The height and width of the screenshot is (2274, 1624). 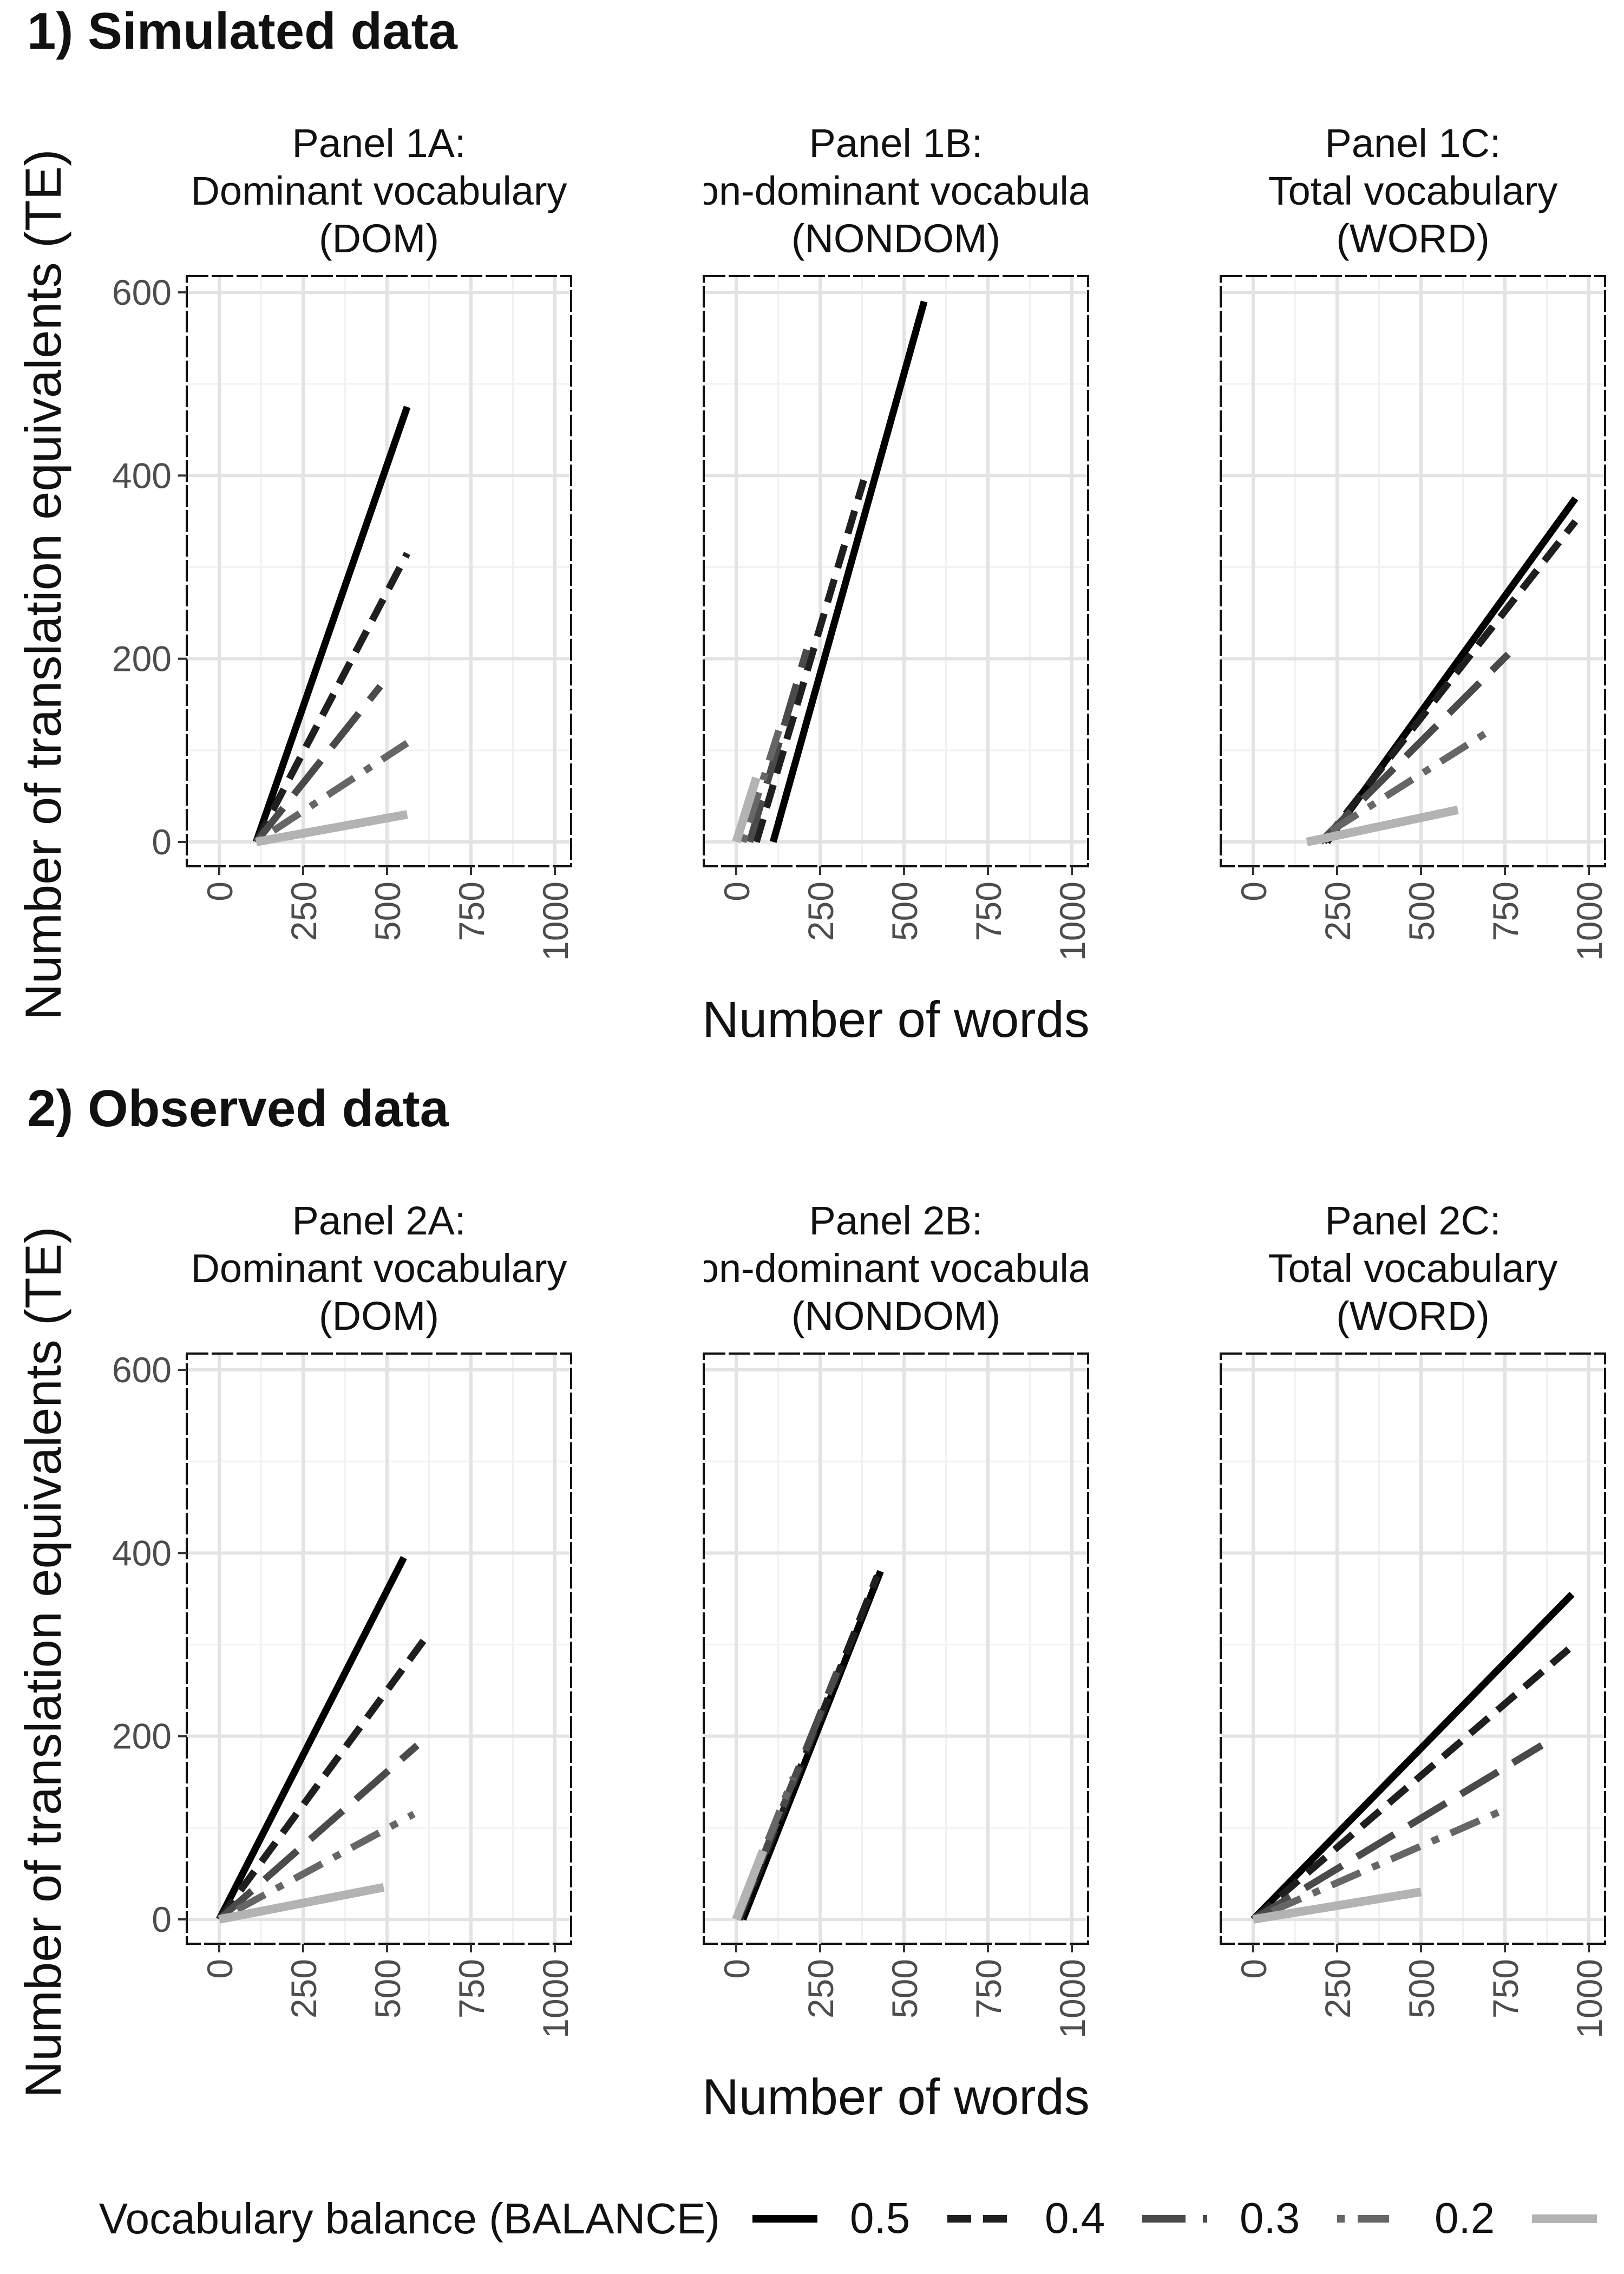 What do you see at coordinates (238, 1109) in the screenshot?
I see `section-title-observed: 2) Observed data` at bounding box center [238, 1109].